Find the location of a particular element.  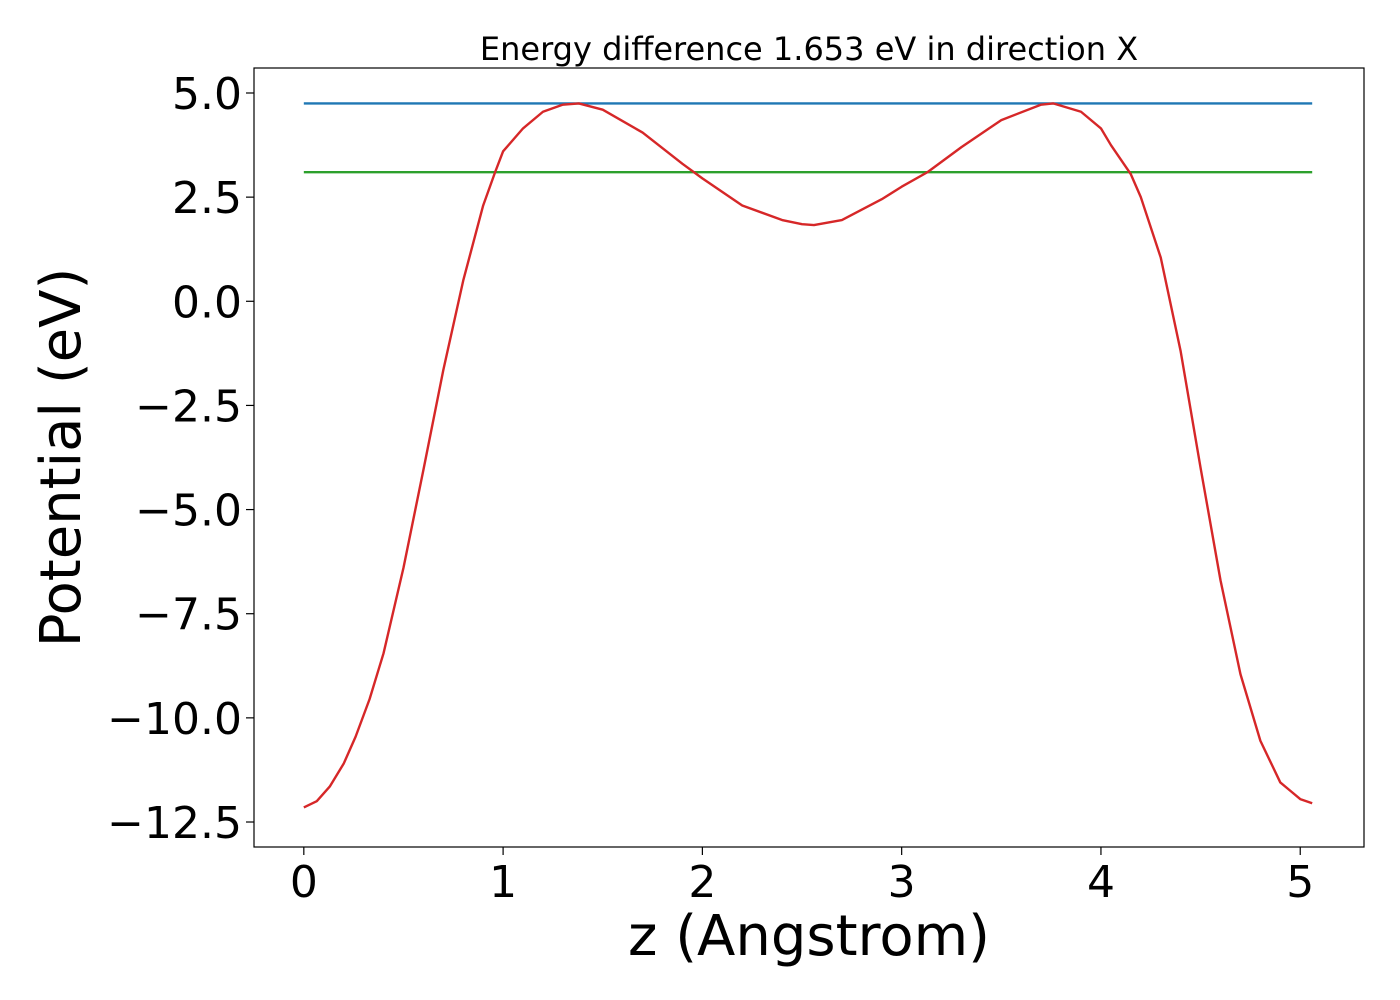

y-tick-label: −7.5 is located at coordinates (188, 615).